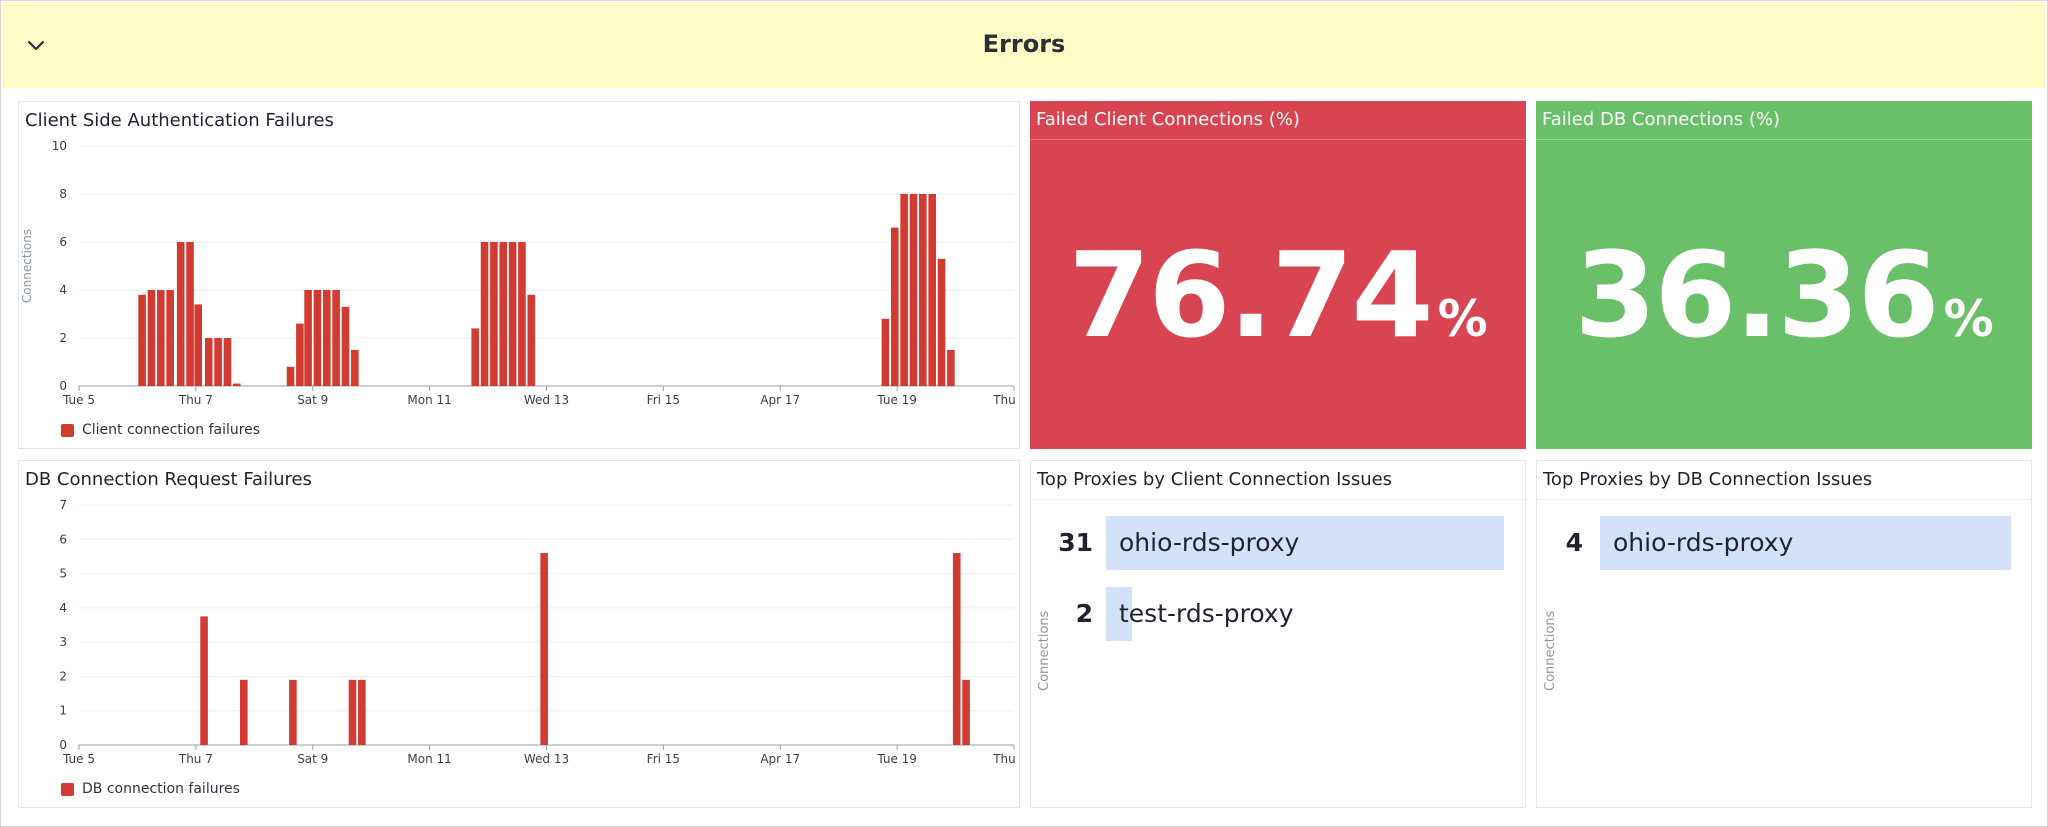 This screenshot has height=827, width=2048. Describe the element at coordinates (1168, 119) in the screenshot. I see `widget-title: Failed Client Connections (%)` at that location.